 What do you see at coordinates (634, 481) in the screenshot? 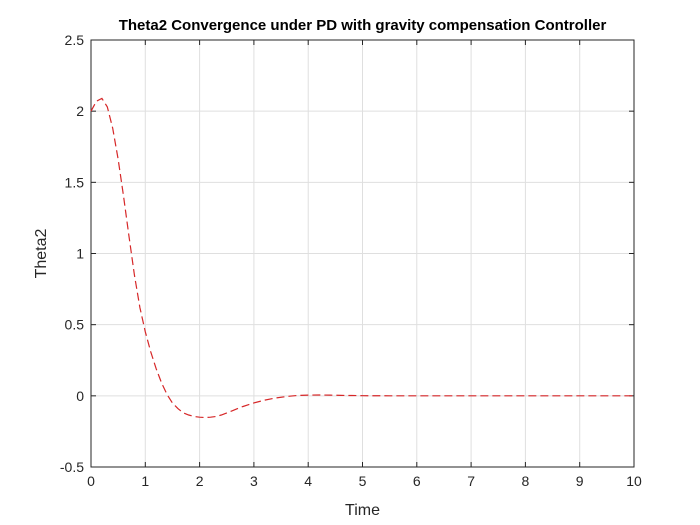
I see `x-tick-label: 10` at bounding box center [634, 481].